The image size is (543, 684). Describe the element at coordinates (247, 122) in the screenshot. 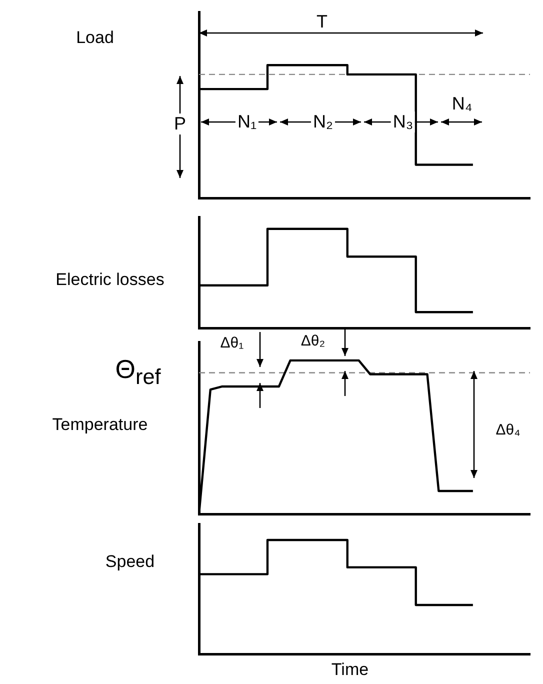

I see `annotation: N₁` at that location.